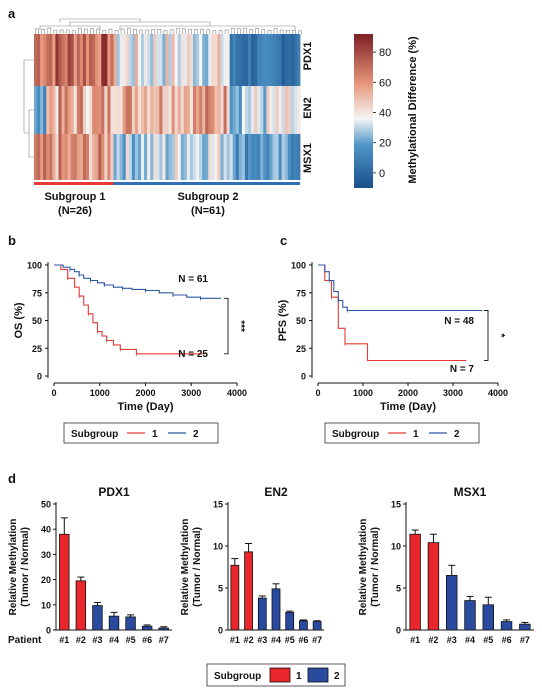 Image resolution: width=542 pixels, height=690 pixels. Describe the element at coordinates (413, 110) in the screenshot. I see `colorbar-title: Methylational Difference (%)` at that location.